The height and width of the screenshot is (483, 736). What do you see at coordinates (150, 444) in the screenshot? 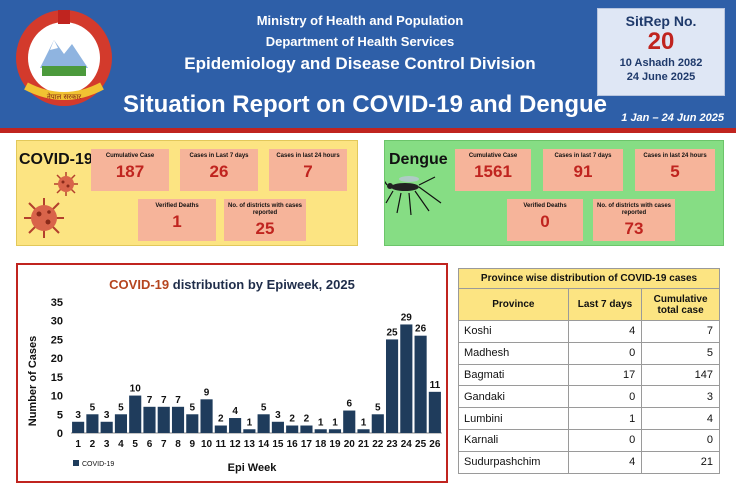
I see `x-tick-label: 6` at bounding box center [150, 444].